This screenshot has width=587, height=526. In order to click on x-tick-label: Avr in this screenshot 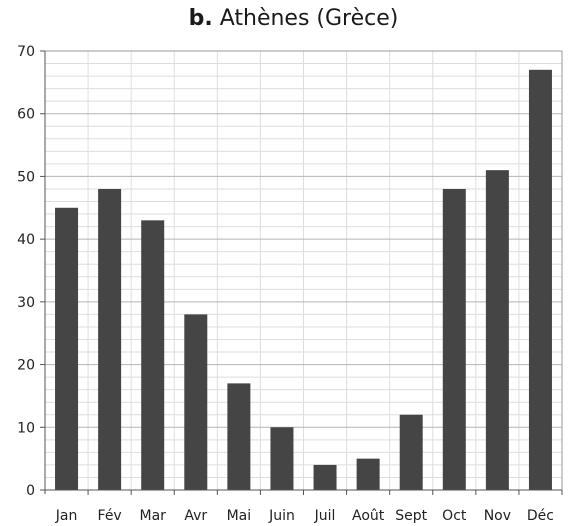, I will do `click(195, 516)`.